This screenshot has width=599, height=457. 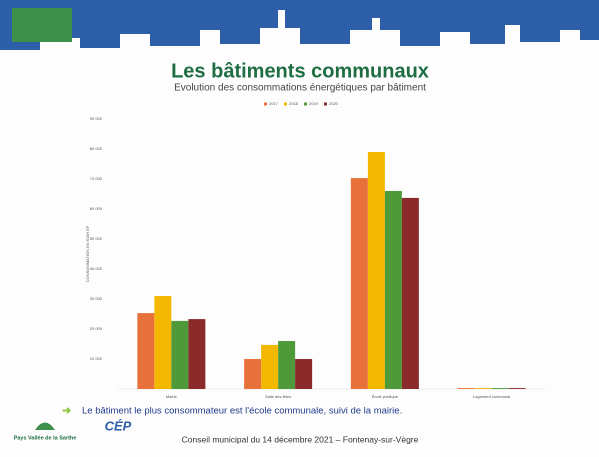 I want to click on x-tick-label: Logement communal, so click(x=491, y=396).